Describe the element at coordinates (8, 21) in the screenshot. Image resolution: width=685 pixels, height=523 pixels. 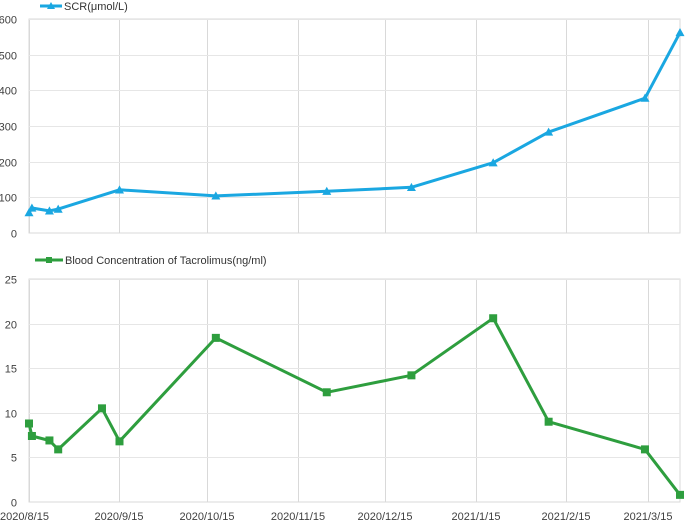
I see `y-tick-label: 600` at that location.